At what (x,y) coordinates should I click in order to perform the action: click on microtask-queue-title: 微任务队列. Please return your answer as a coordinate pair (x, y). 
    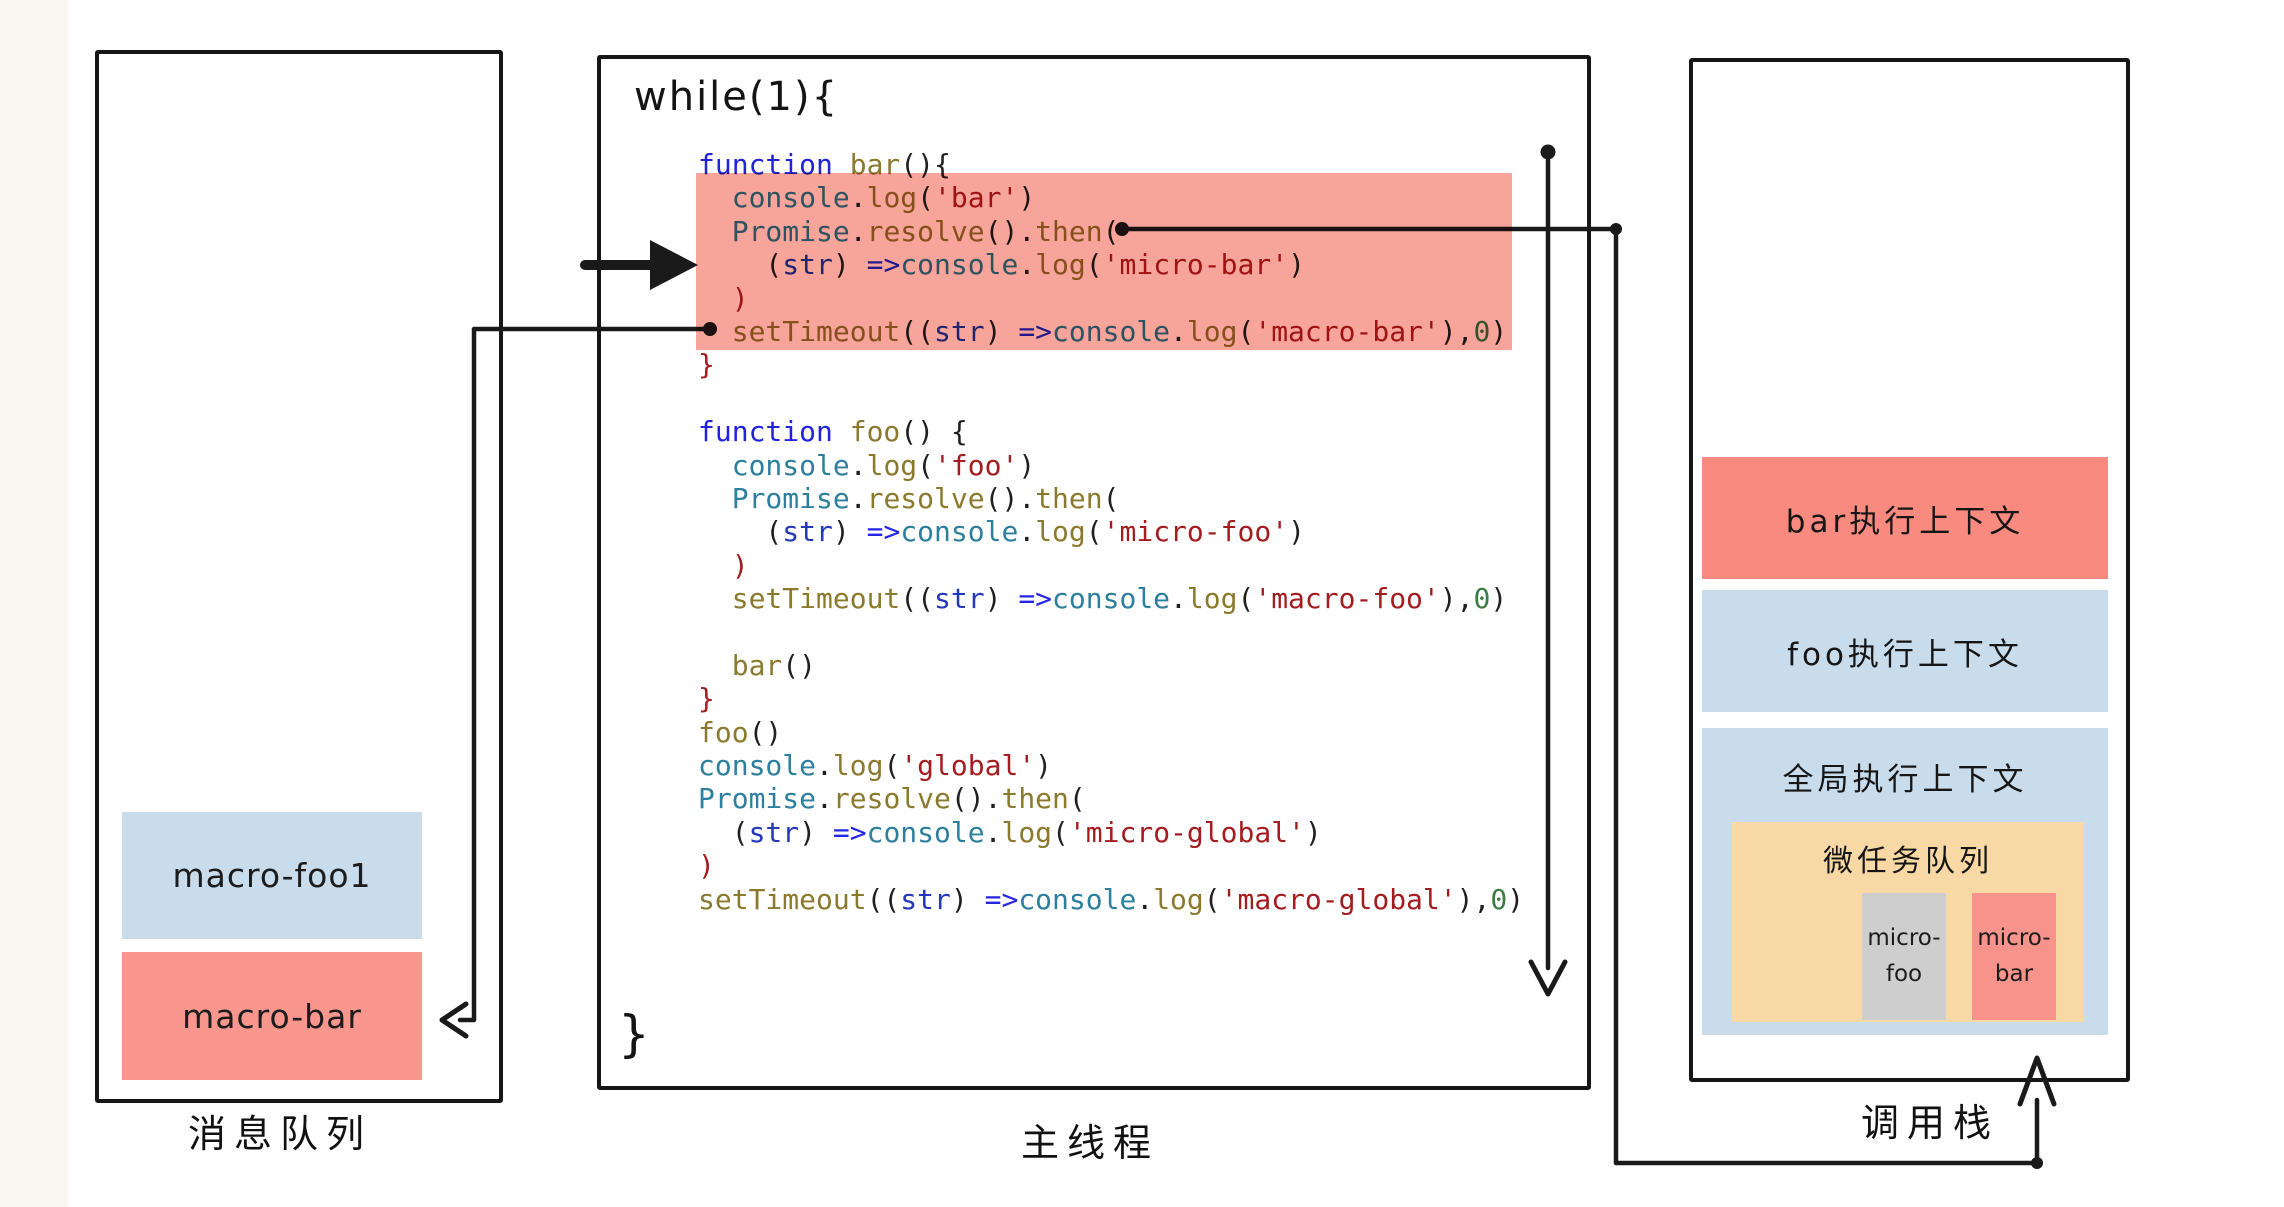
    Looking at the image, I should click on (1908, 861).